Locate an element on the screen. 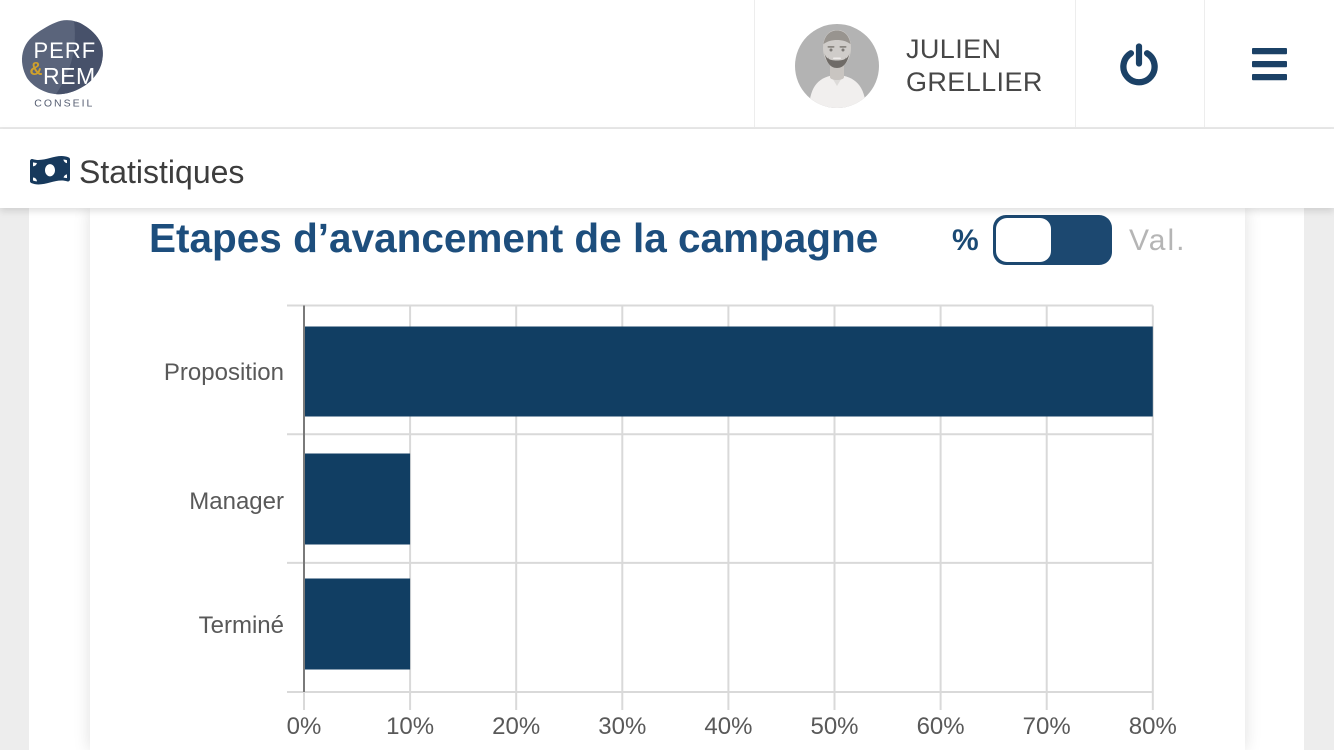 The height and width of the screenshot is (750, 1334). svg-text: PERF is located at coordinates (65, 50).